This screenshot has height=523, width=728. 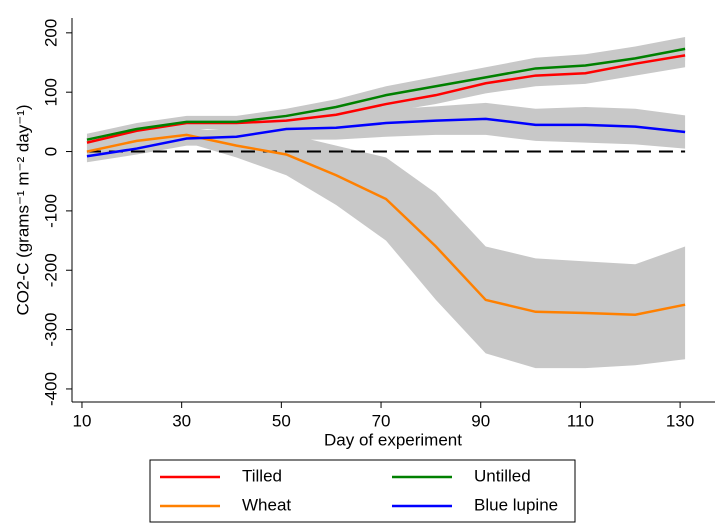 I want to click on legend-label: Wheat, so click(x=266, y=504).